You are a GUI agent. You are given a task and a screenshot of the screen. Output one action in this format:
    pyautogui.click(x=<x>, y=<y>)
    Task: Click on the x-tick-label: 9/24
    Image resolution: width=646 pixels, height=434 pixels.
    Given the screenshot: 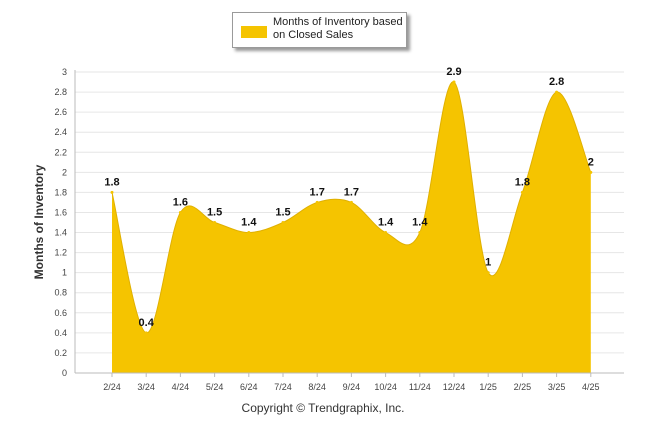 What is the action you would take?
    pyautogui.click(x=352, y=387)
    